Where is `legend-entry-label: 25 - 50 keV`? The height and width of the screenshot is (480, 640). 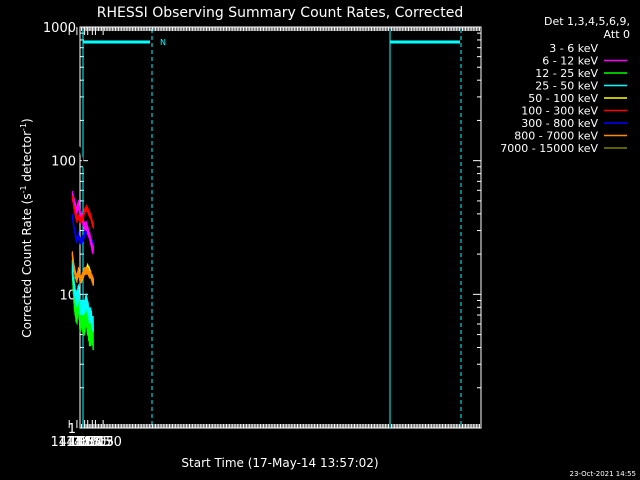
legend-entry-label: 25 - 50 keV is located at coordinates (566, 86).